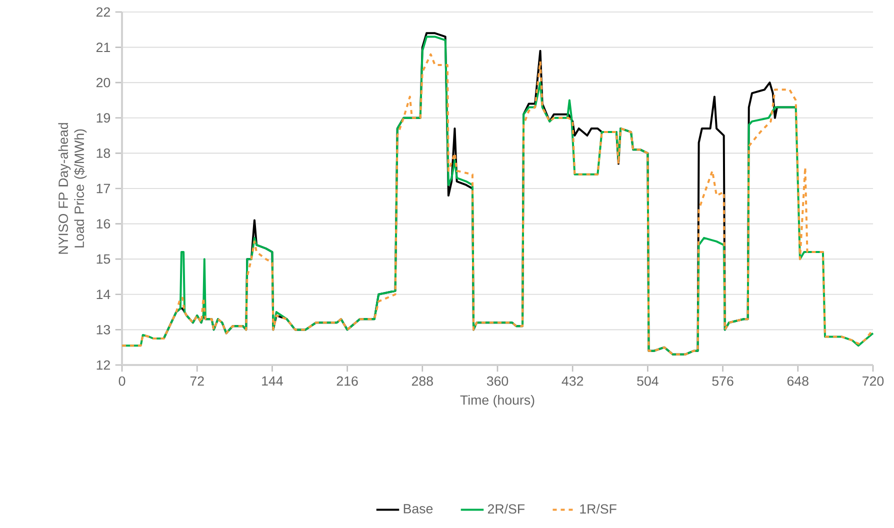 The height and width of the screenshot is (528, 894). I want to click on y-axis-title: NYISO FP Day-ahead Load Price ($/MWh), so click(72, 188).